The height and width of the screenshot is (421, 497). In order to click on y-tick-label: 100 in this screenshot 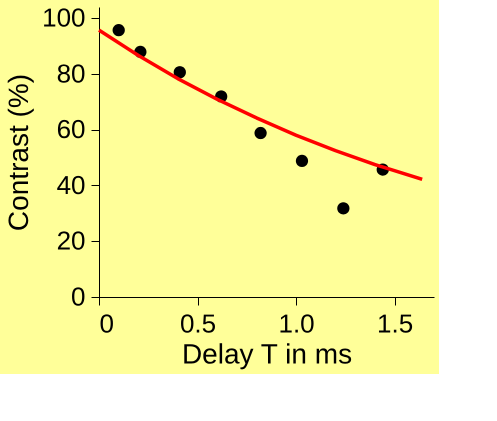, I will do `click(64, 17)`.